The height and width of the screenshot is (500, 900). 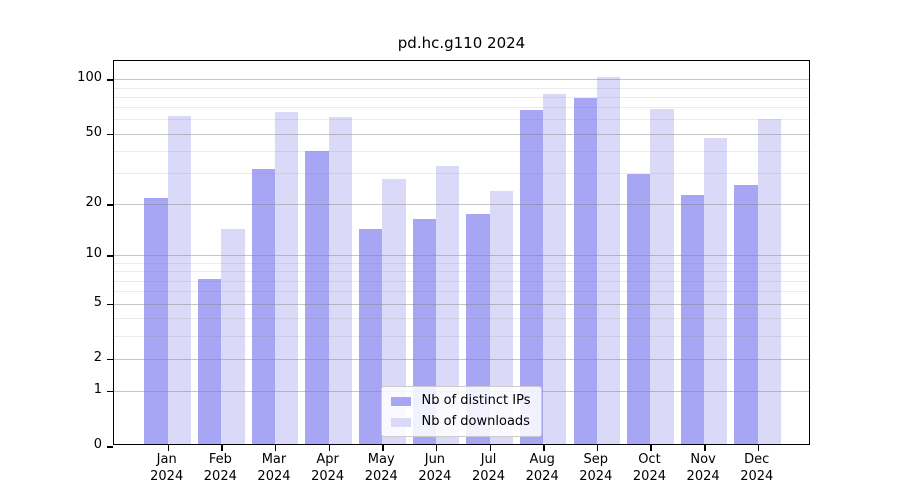 I want to click on x-label-month: Oct, so click(x=649, y=459).